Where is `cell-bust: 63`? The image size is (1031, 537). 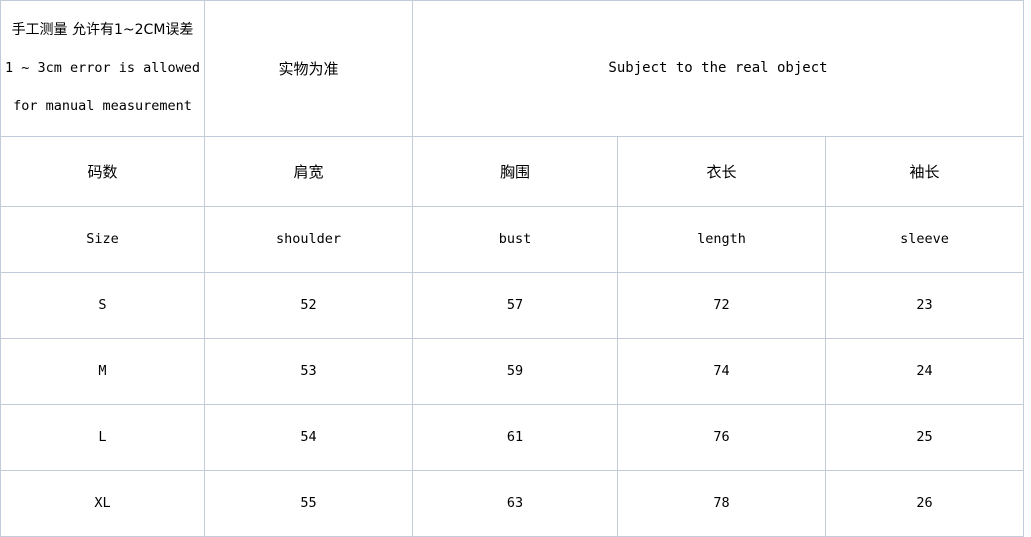
cell-bust: 63 is located at coordinates (515, 503).